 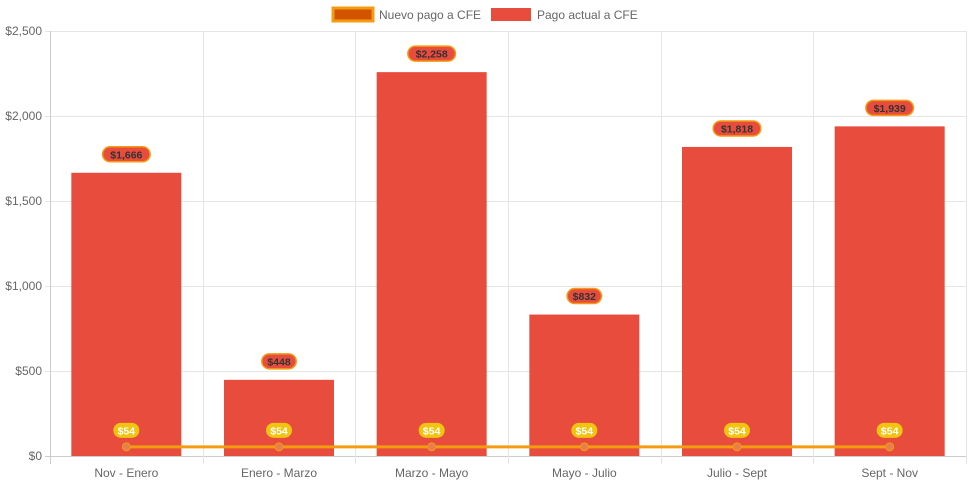 I want to click on bar-data-label: $1,939, so click(x=890, y=109).